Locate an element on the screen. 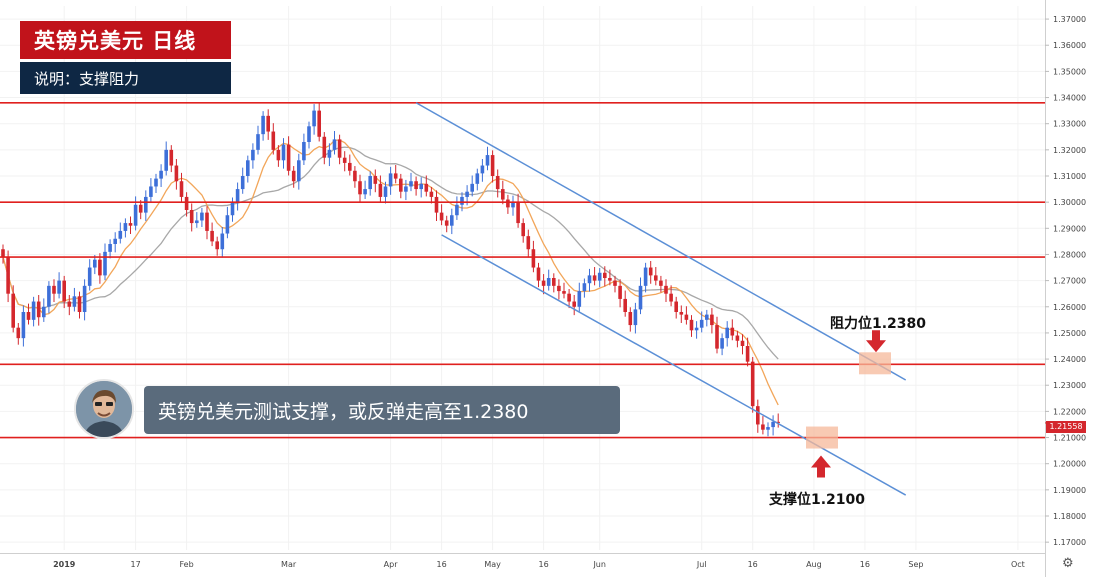 Image resolution: width=1093 pixels, height=577 pixels. price-tick-label: 1.33000 is located at coordinates (1069, 124).